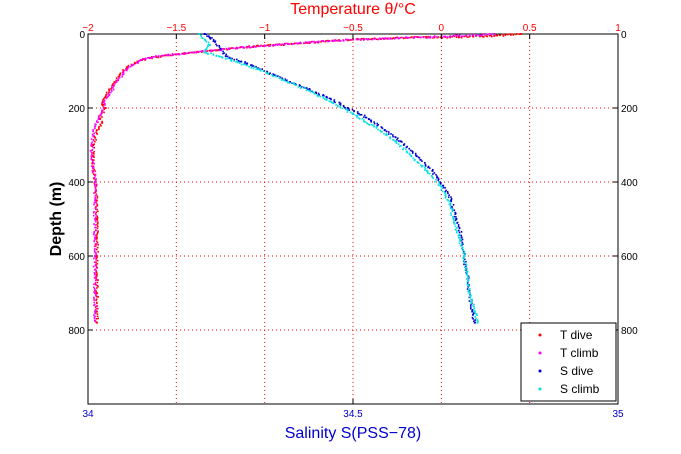 Image resolution: width=681 pixels, height=454 pixels. What do you see at coordinates (176, 28) in the screenshot?
I see `top-tick-label: −1.5` at bounding box center [176, 28].